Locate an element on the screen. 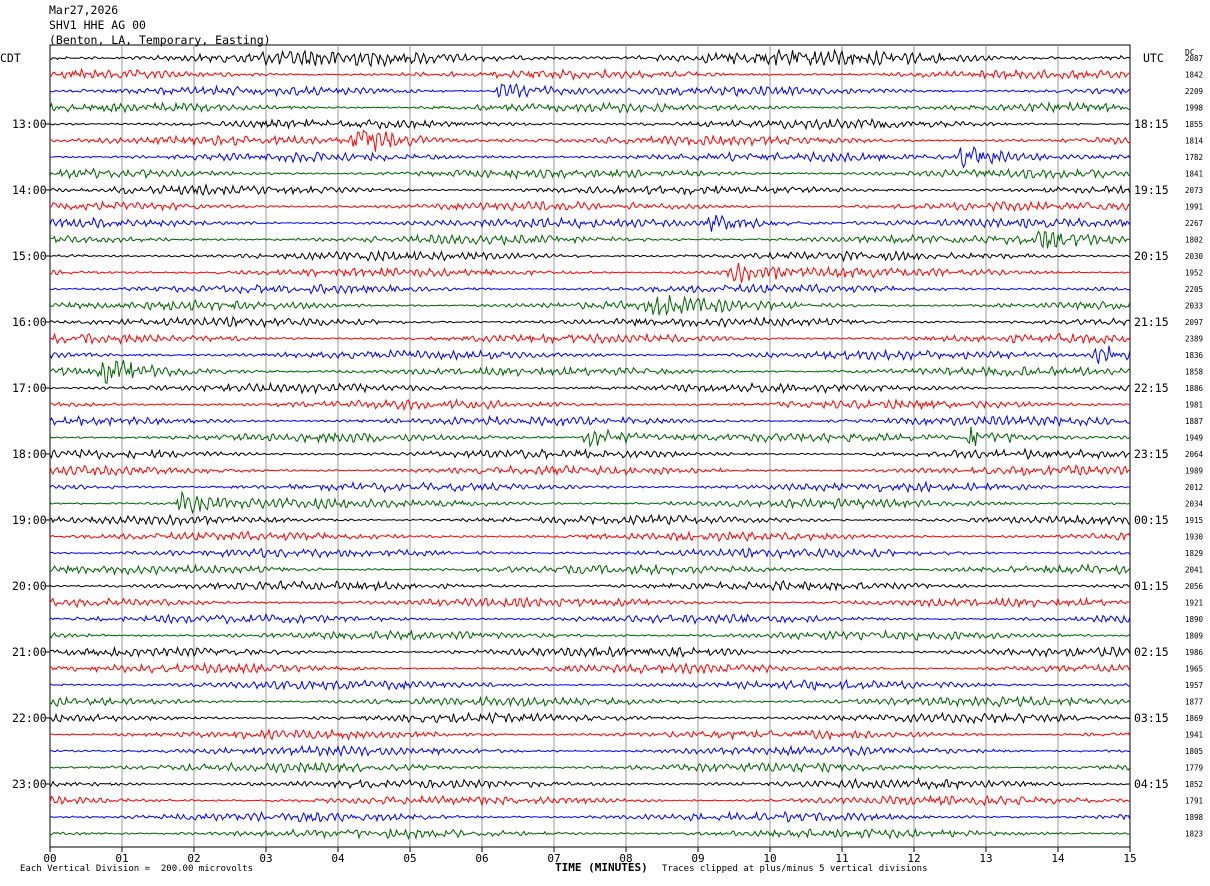  x-tick-label: 02 is located at coordinates (193, 858).